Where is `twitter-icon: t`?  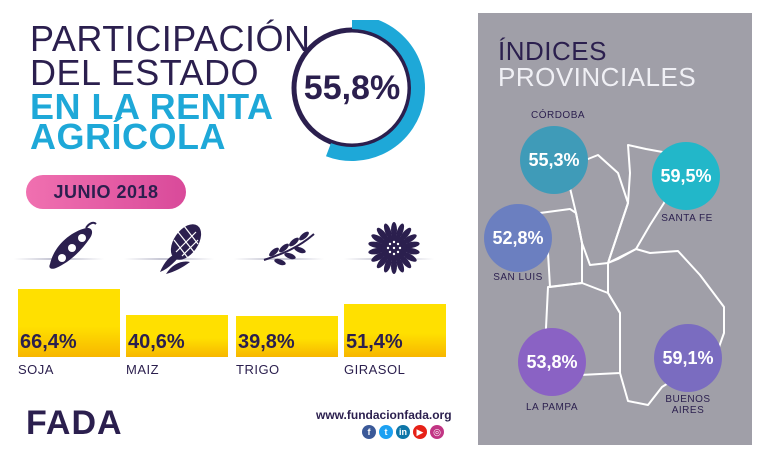 twitter-icon: t is located at coordinates (386, 432).